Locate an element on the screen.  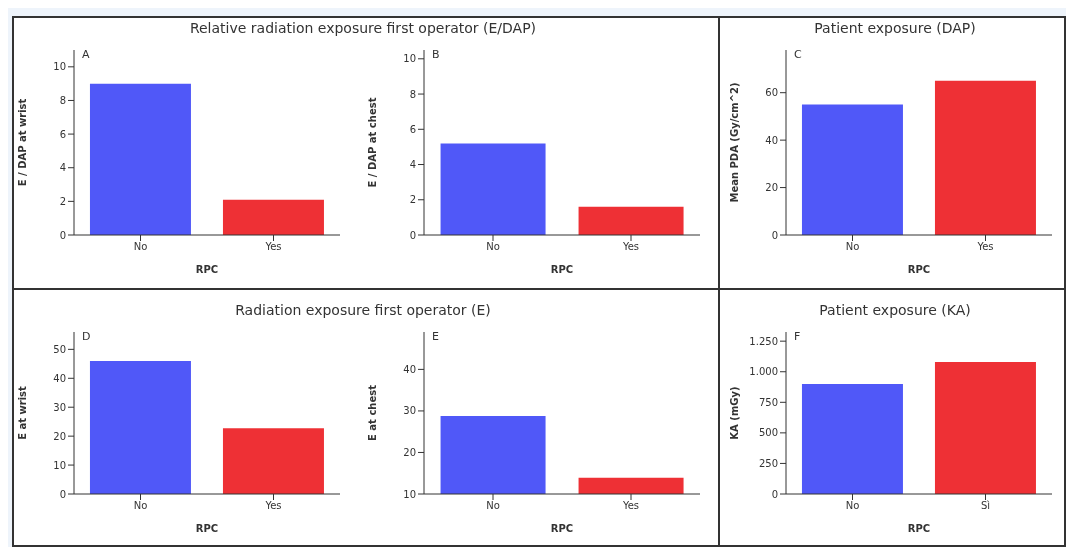
y-tick-label: 60 is located at coordinates (771, 93).